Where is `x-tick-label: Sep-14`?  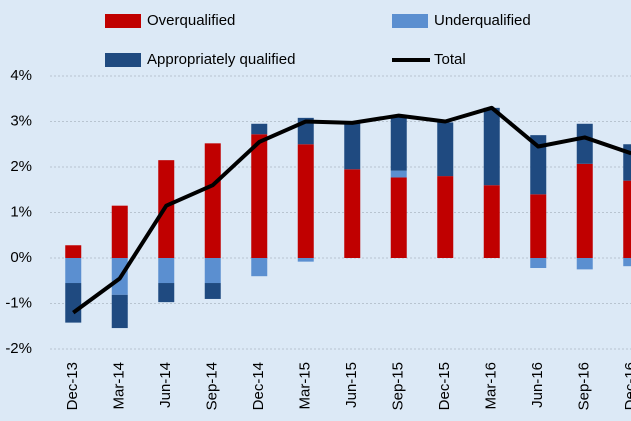
x-tick-label: Sep-14 is located at coordinates (212, 386).